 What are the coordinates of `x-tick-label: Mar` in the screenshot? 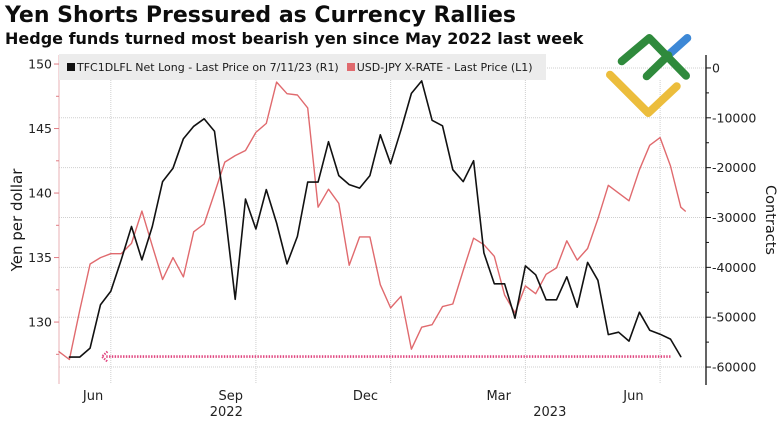 It's located at (498, 396).